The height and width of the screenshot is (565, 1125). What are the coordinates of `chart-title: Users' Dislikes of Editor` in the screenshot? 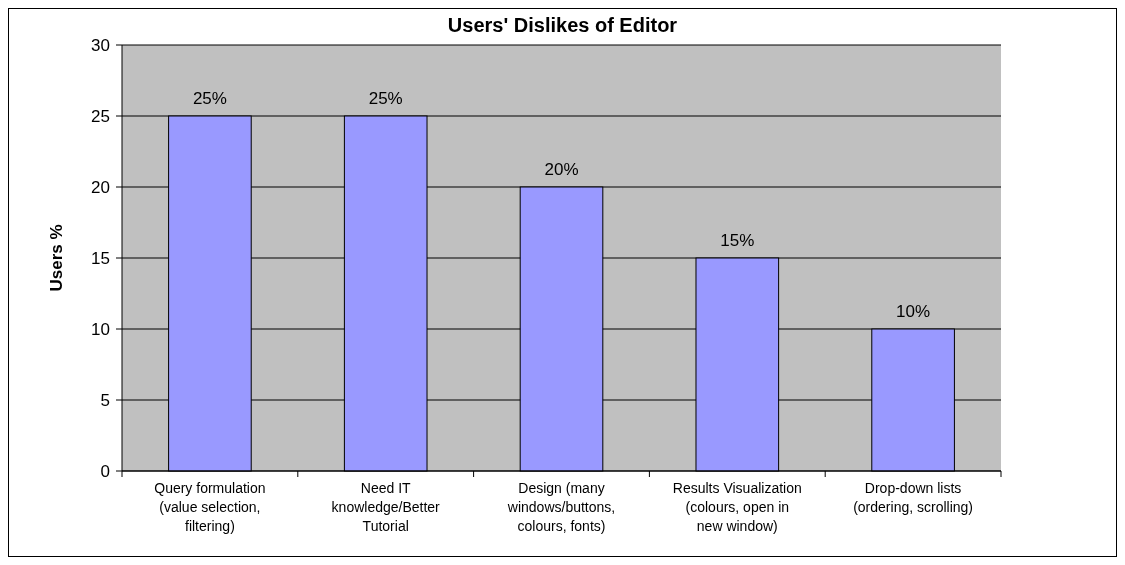 It's located at (562, 25).